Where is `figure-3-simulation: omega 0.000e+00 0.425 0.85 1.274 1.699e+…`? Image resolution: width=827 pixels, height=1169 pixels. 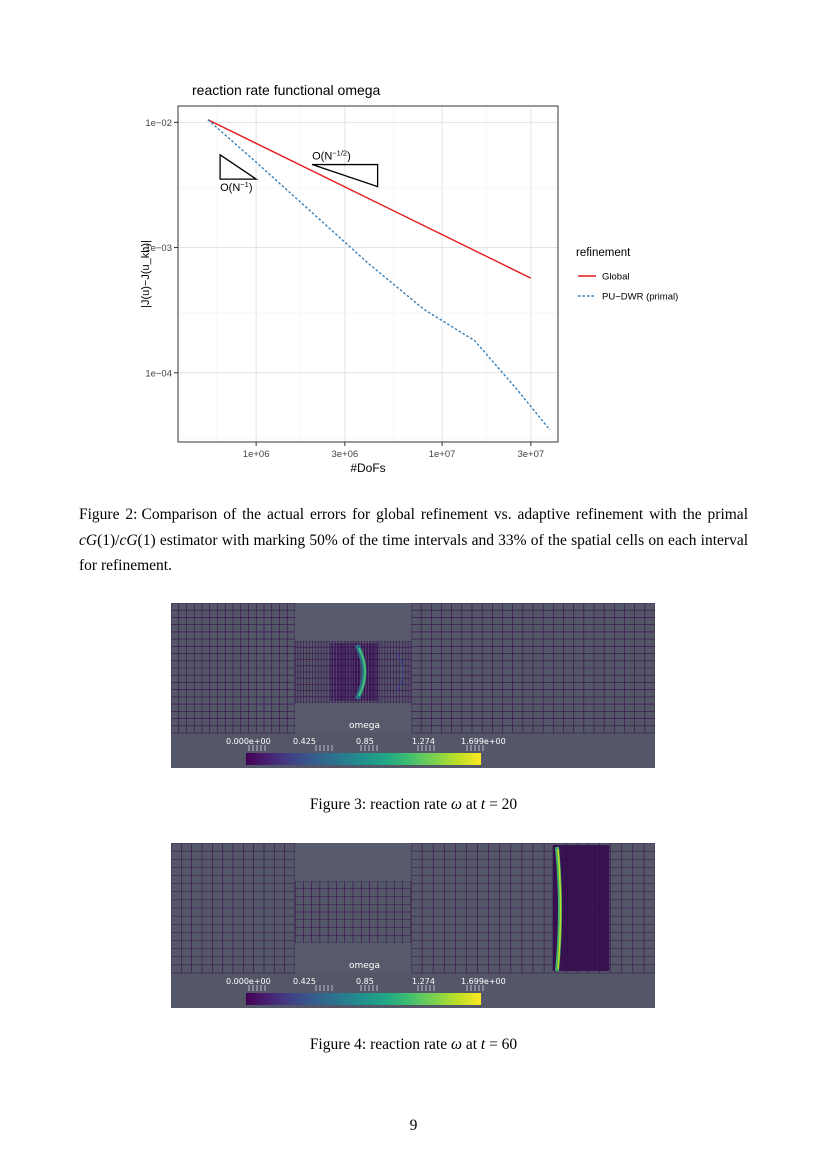
figure-3-simulation: omega 0.000e+00 0.425 0.85 1.274 1.699e+… is located at coordinates (413, 685).